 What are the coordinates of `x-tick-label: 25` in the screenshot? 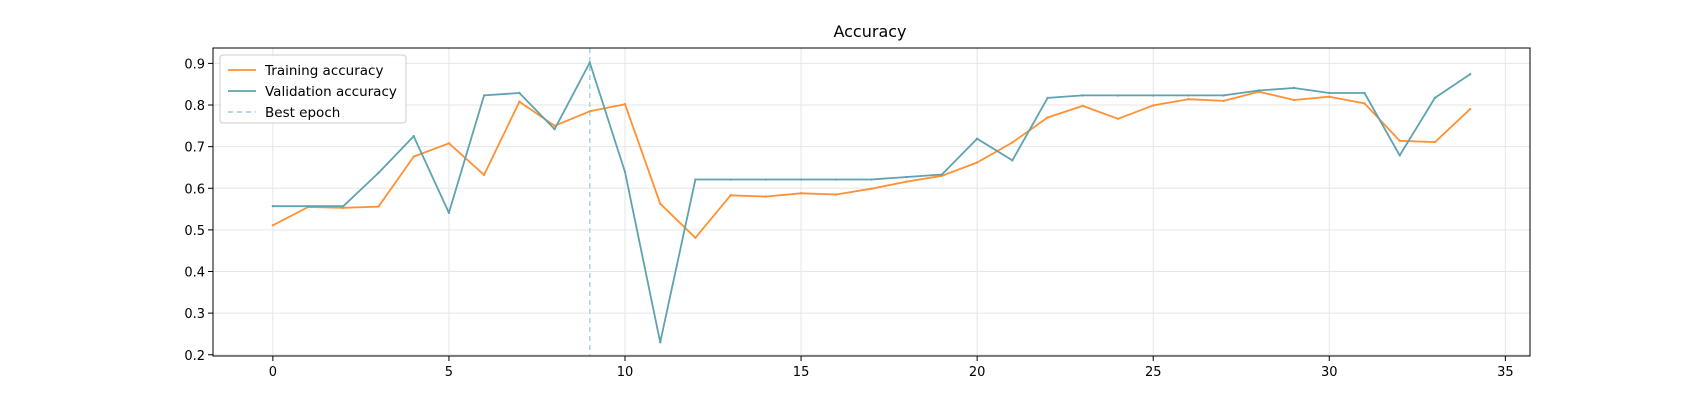 It's located at (1153, 372).